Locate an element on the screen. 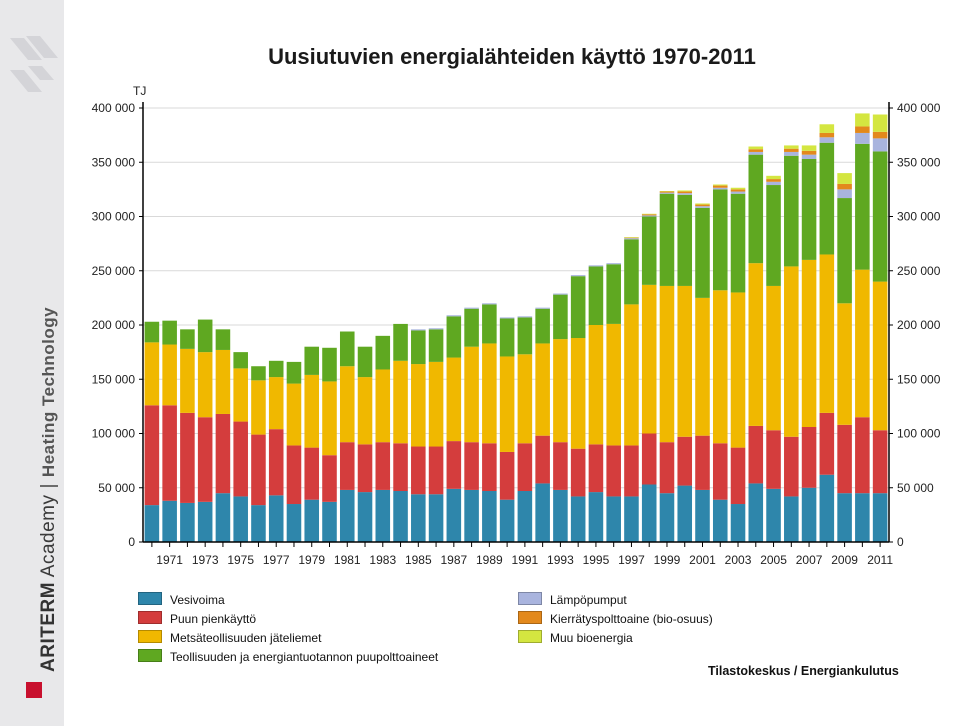 Image resolution: width=960 pixels, height=726 pixels. y-tick-label-right: 250 000 is located at coordinates (919, 271).